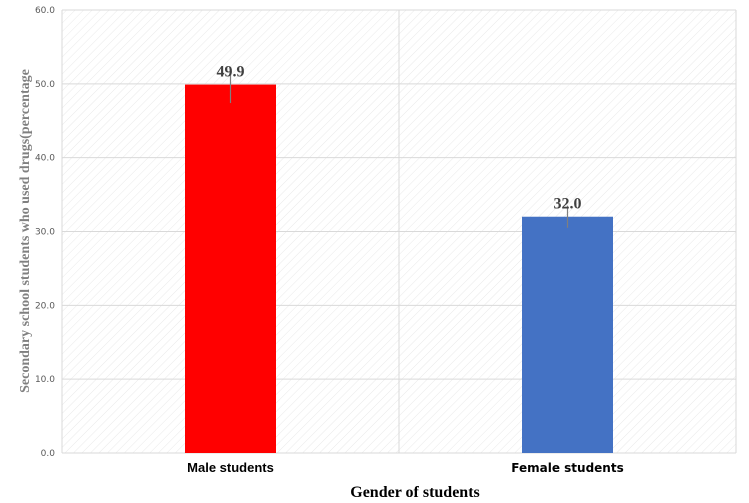 This screenshot has width=749, height=503. I want to click on y-tick-label: 30.0, so click(45, 233).